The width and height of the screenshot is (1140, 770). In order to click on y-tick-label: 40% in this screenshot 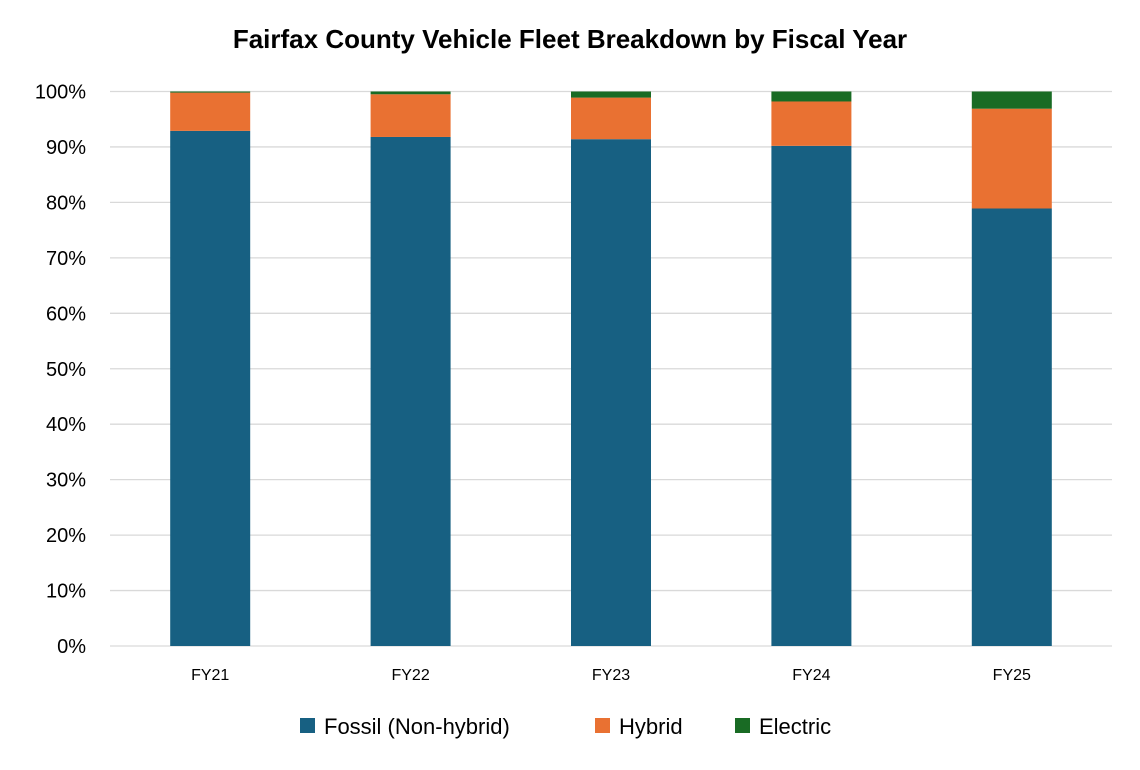, I will do `click(66, 425)`.